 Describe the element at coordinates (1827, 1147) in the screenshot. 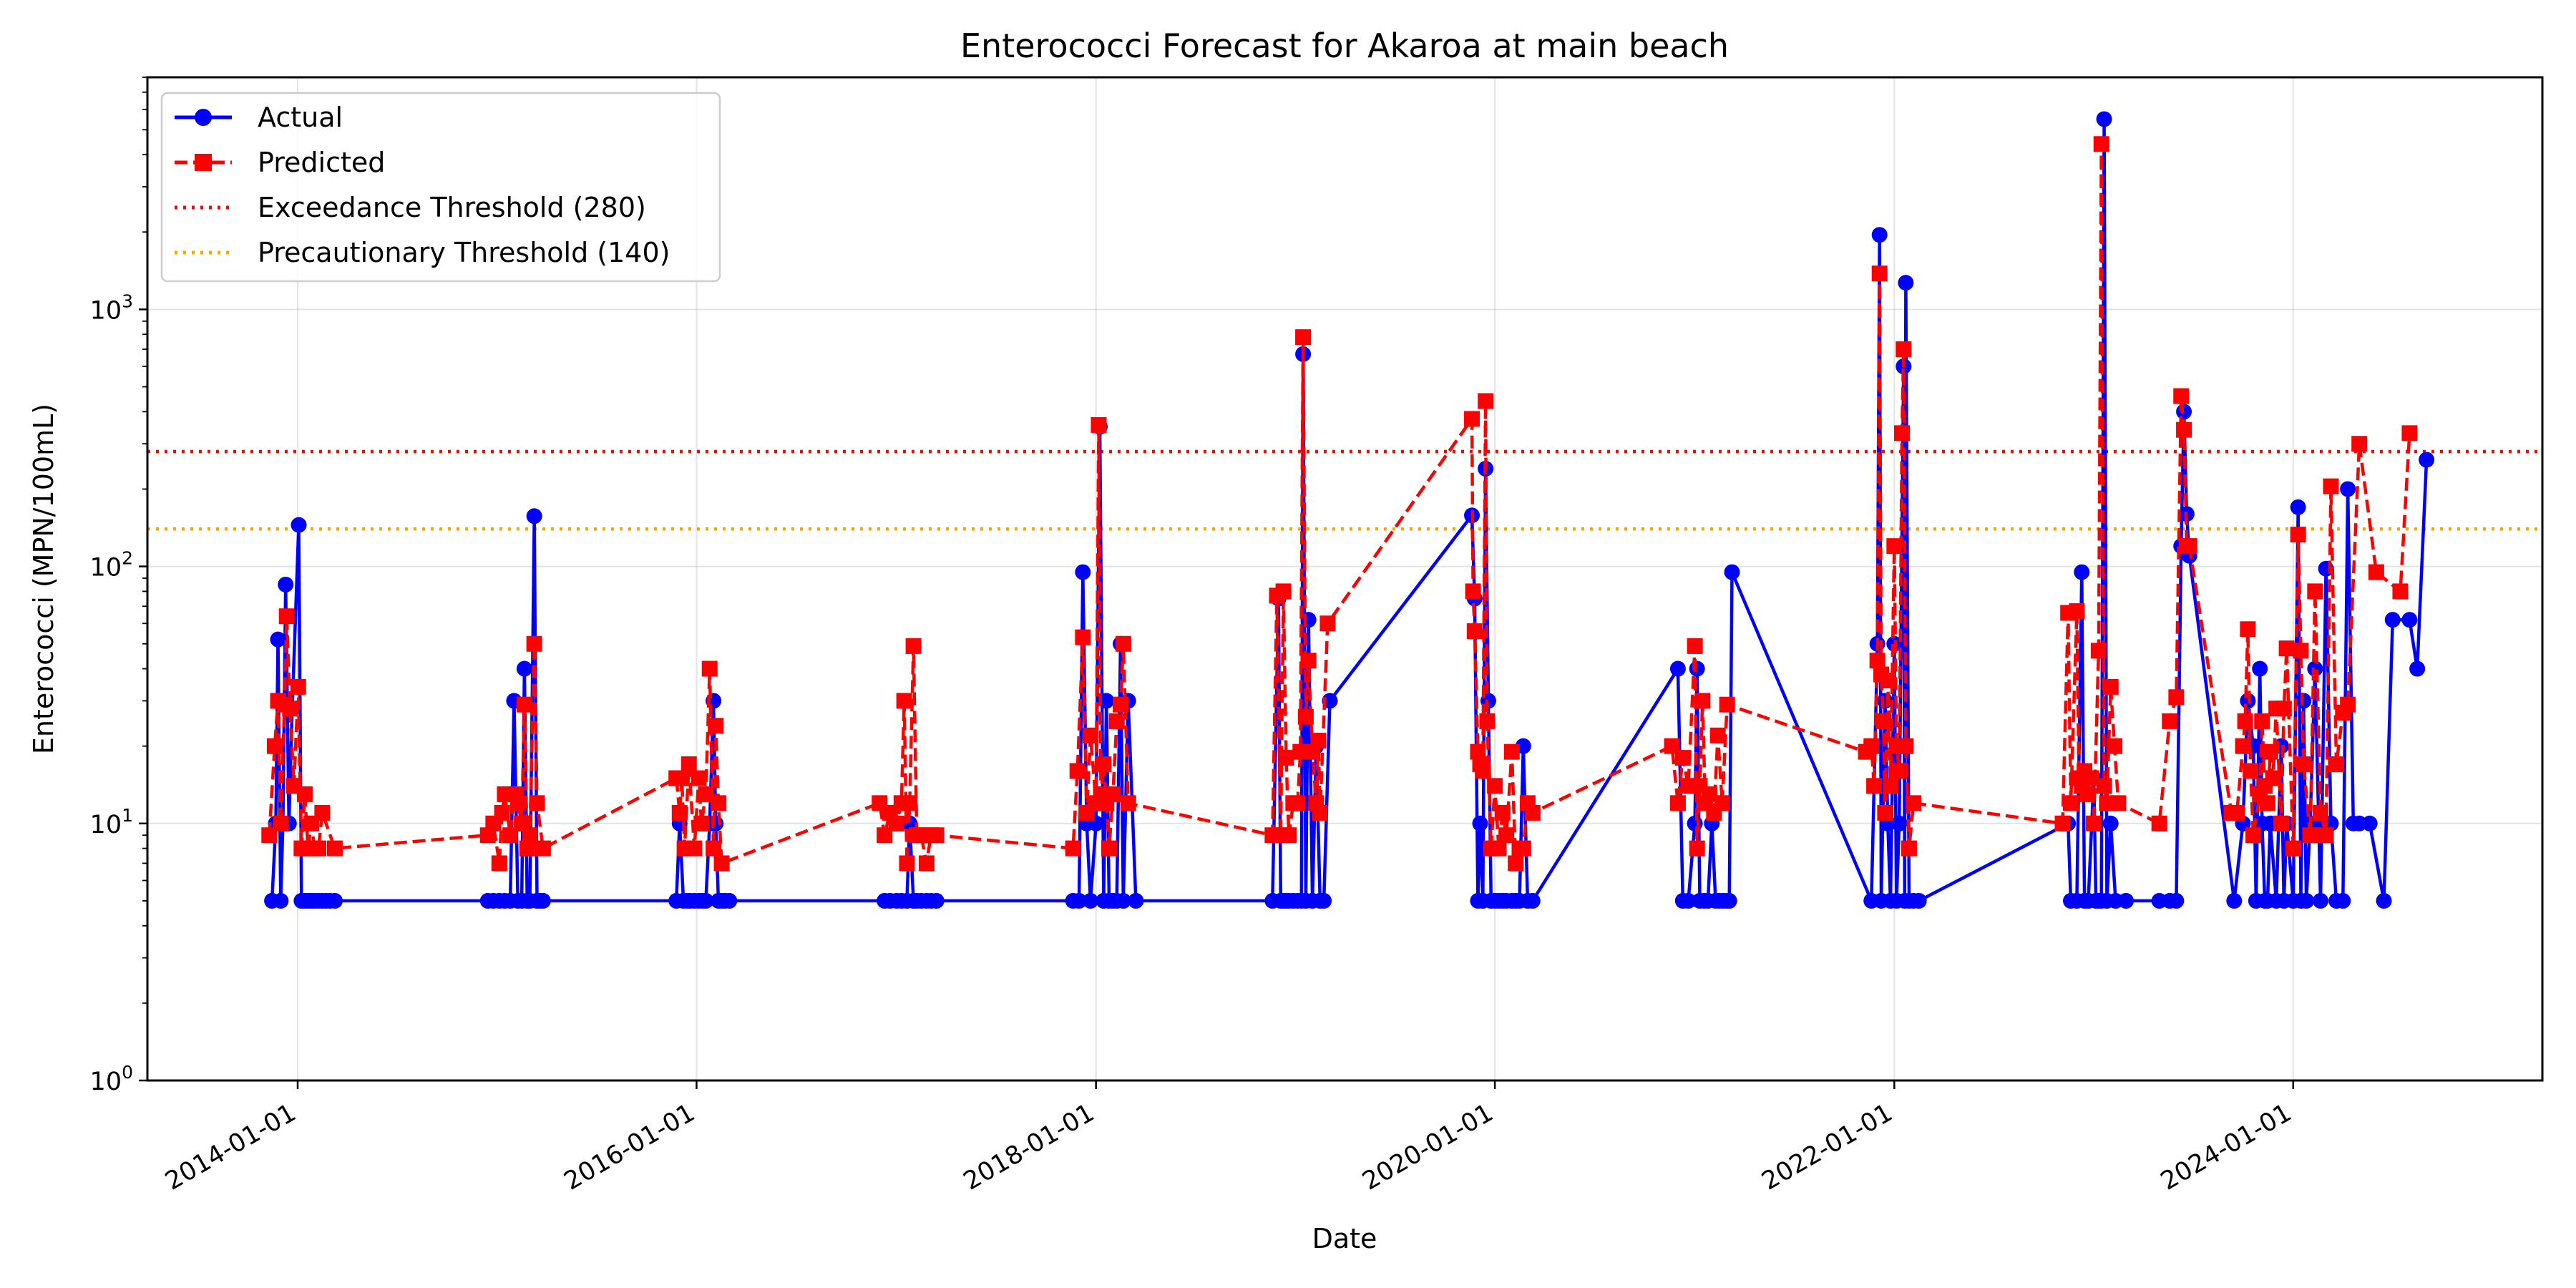

I see `x-tick-label: 2022-01-01` at that location.